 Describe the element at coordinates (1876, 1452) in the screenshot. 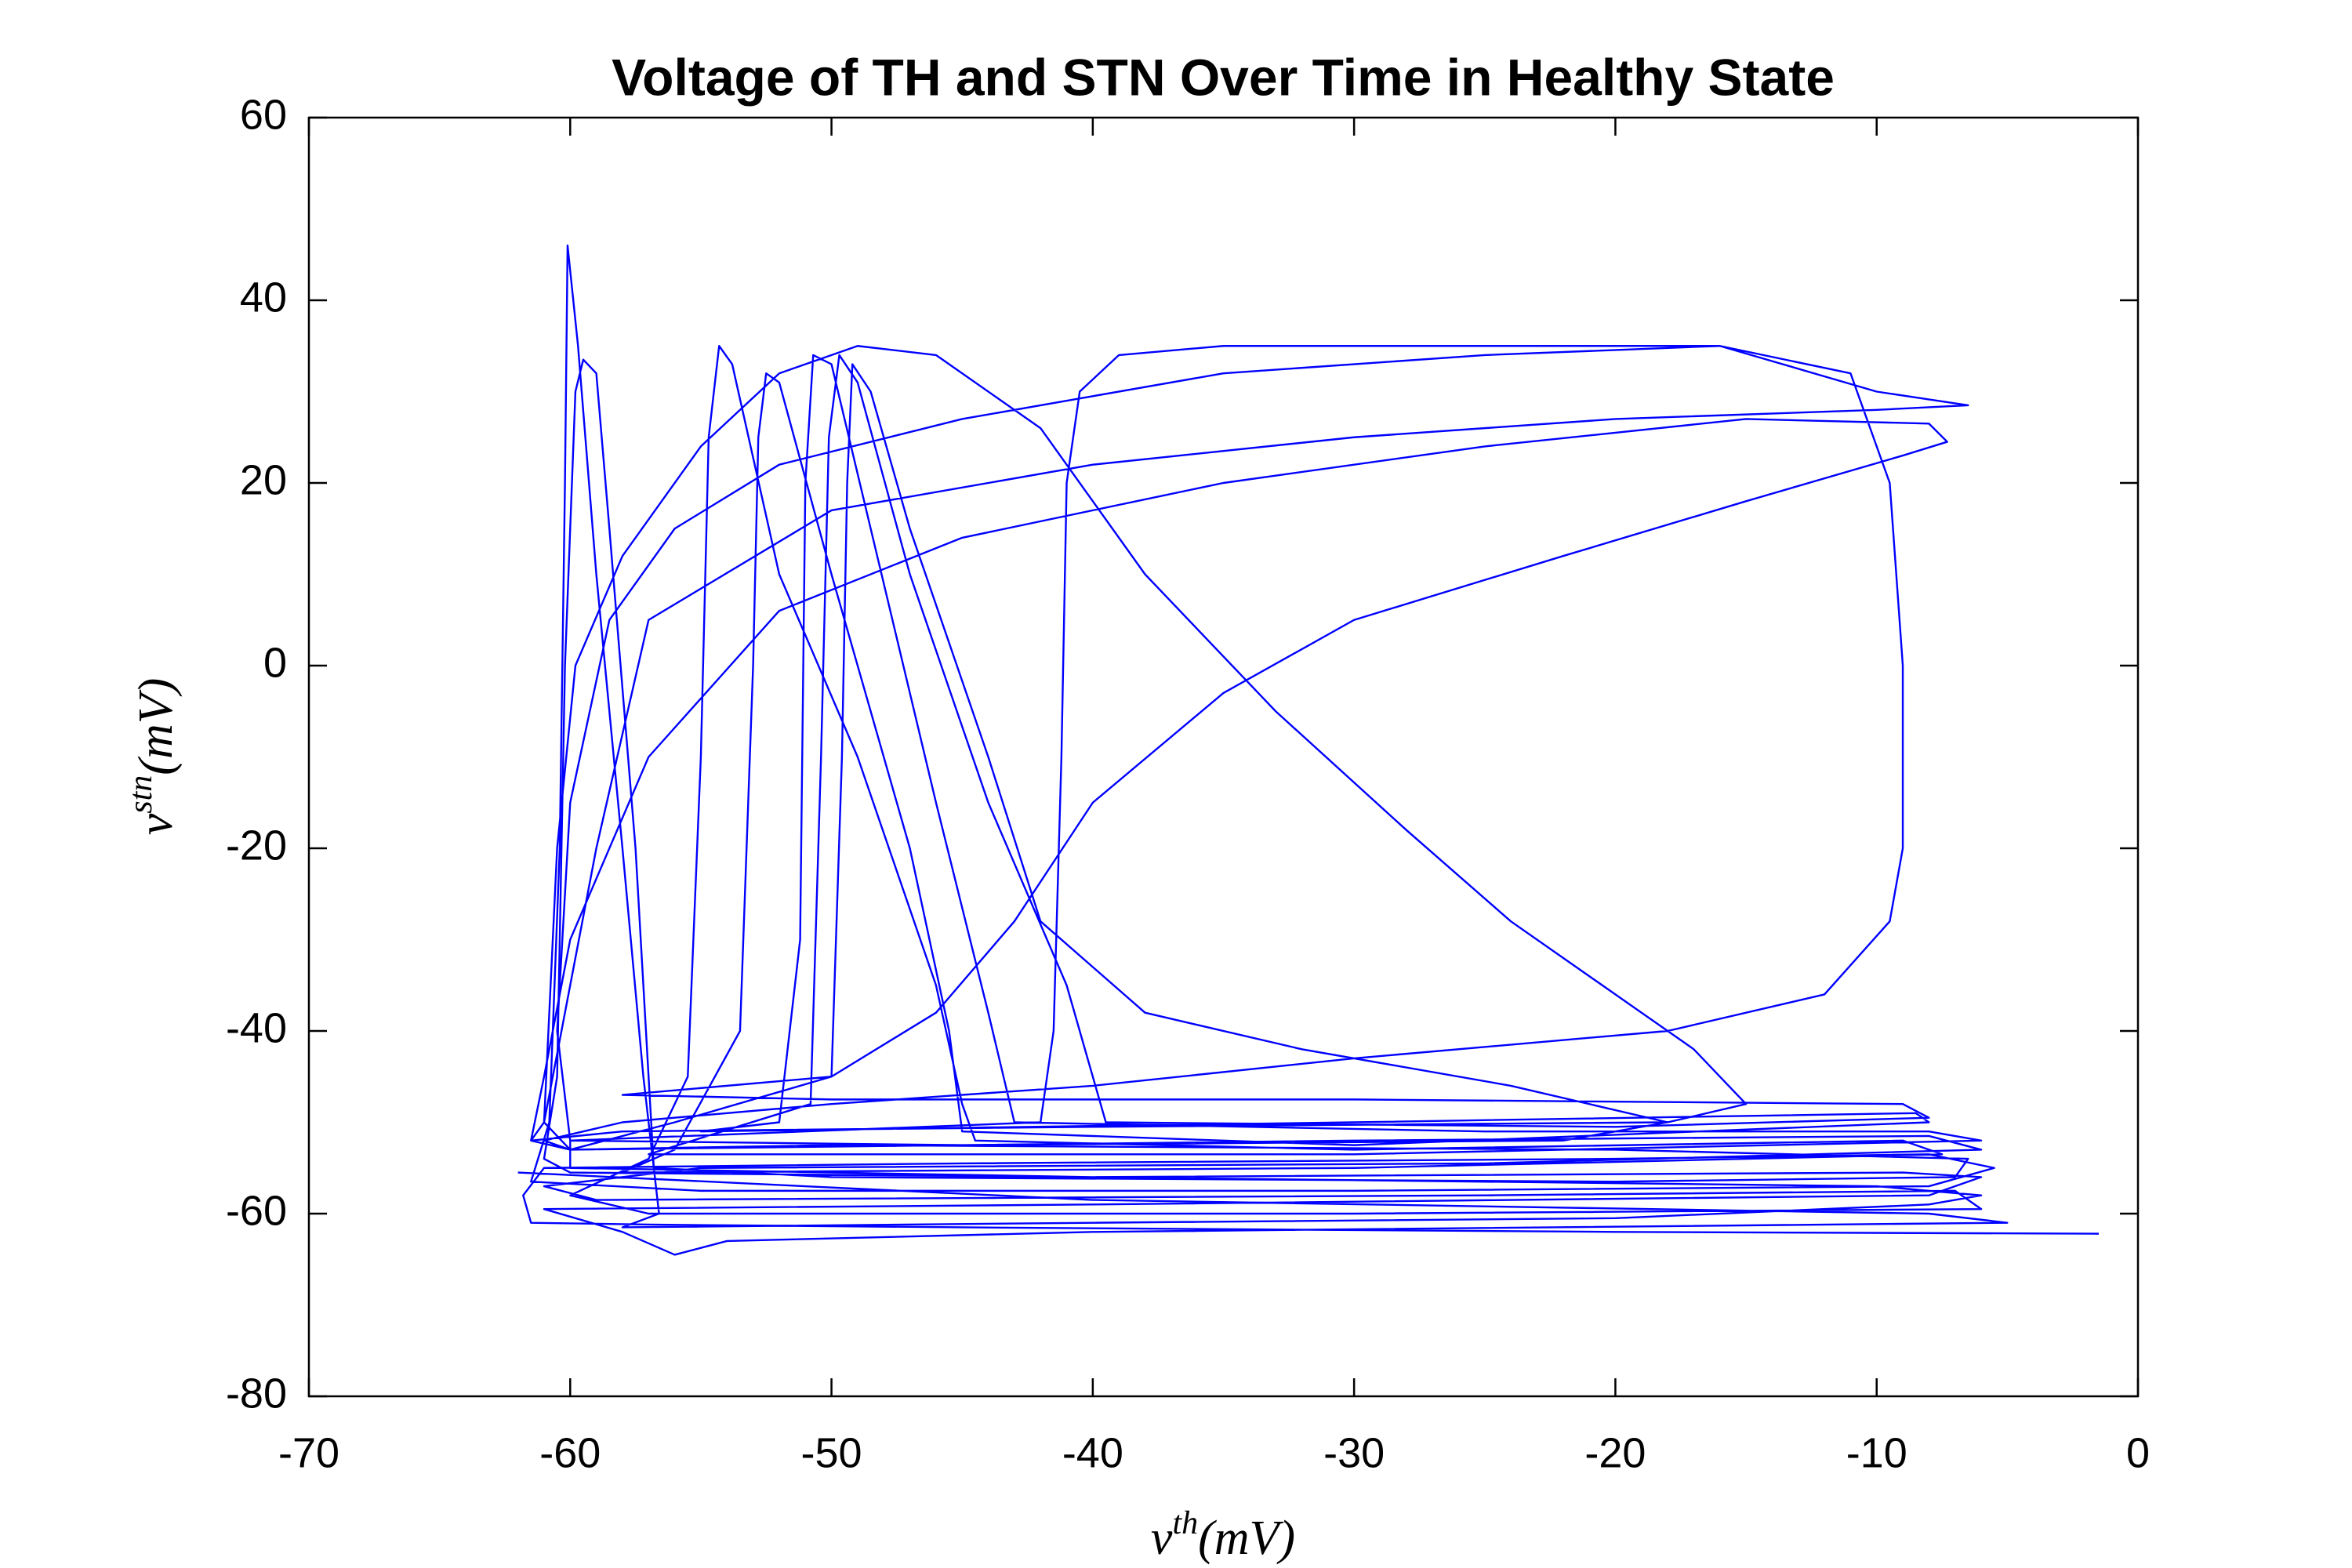

I see `x-tick-label: -10` at that location.